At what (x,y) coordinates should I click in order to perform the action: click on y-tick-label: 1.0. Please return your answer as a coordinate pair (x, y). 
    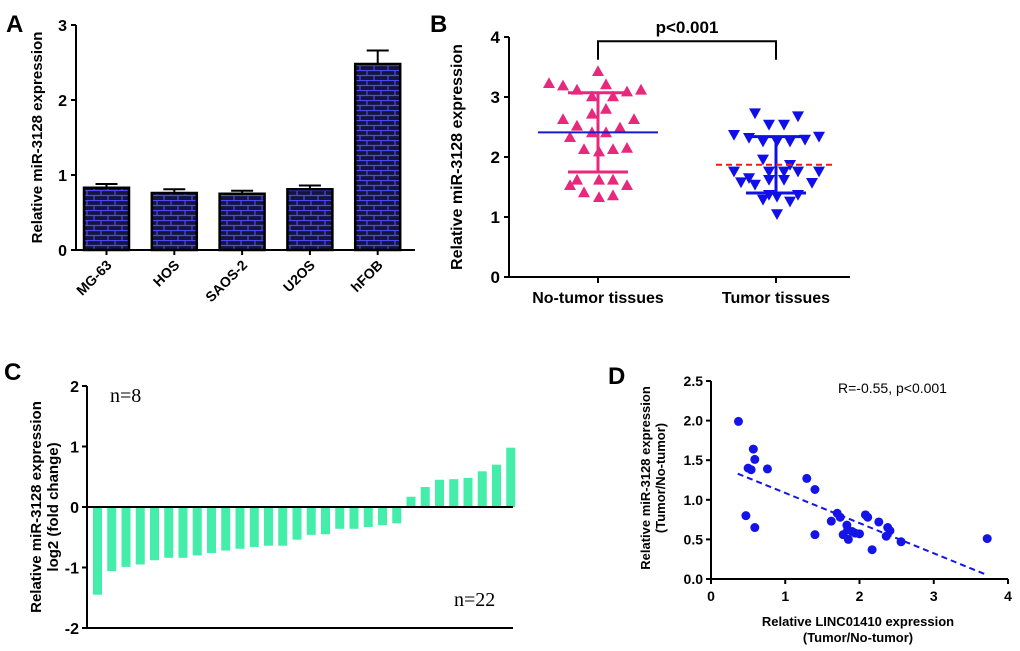
    Looking at the image, I should click on (694, 500).